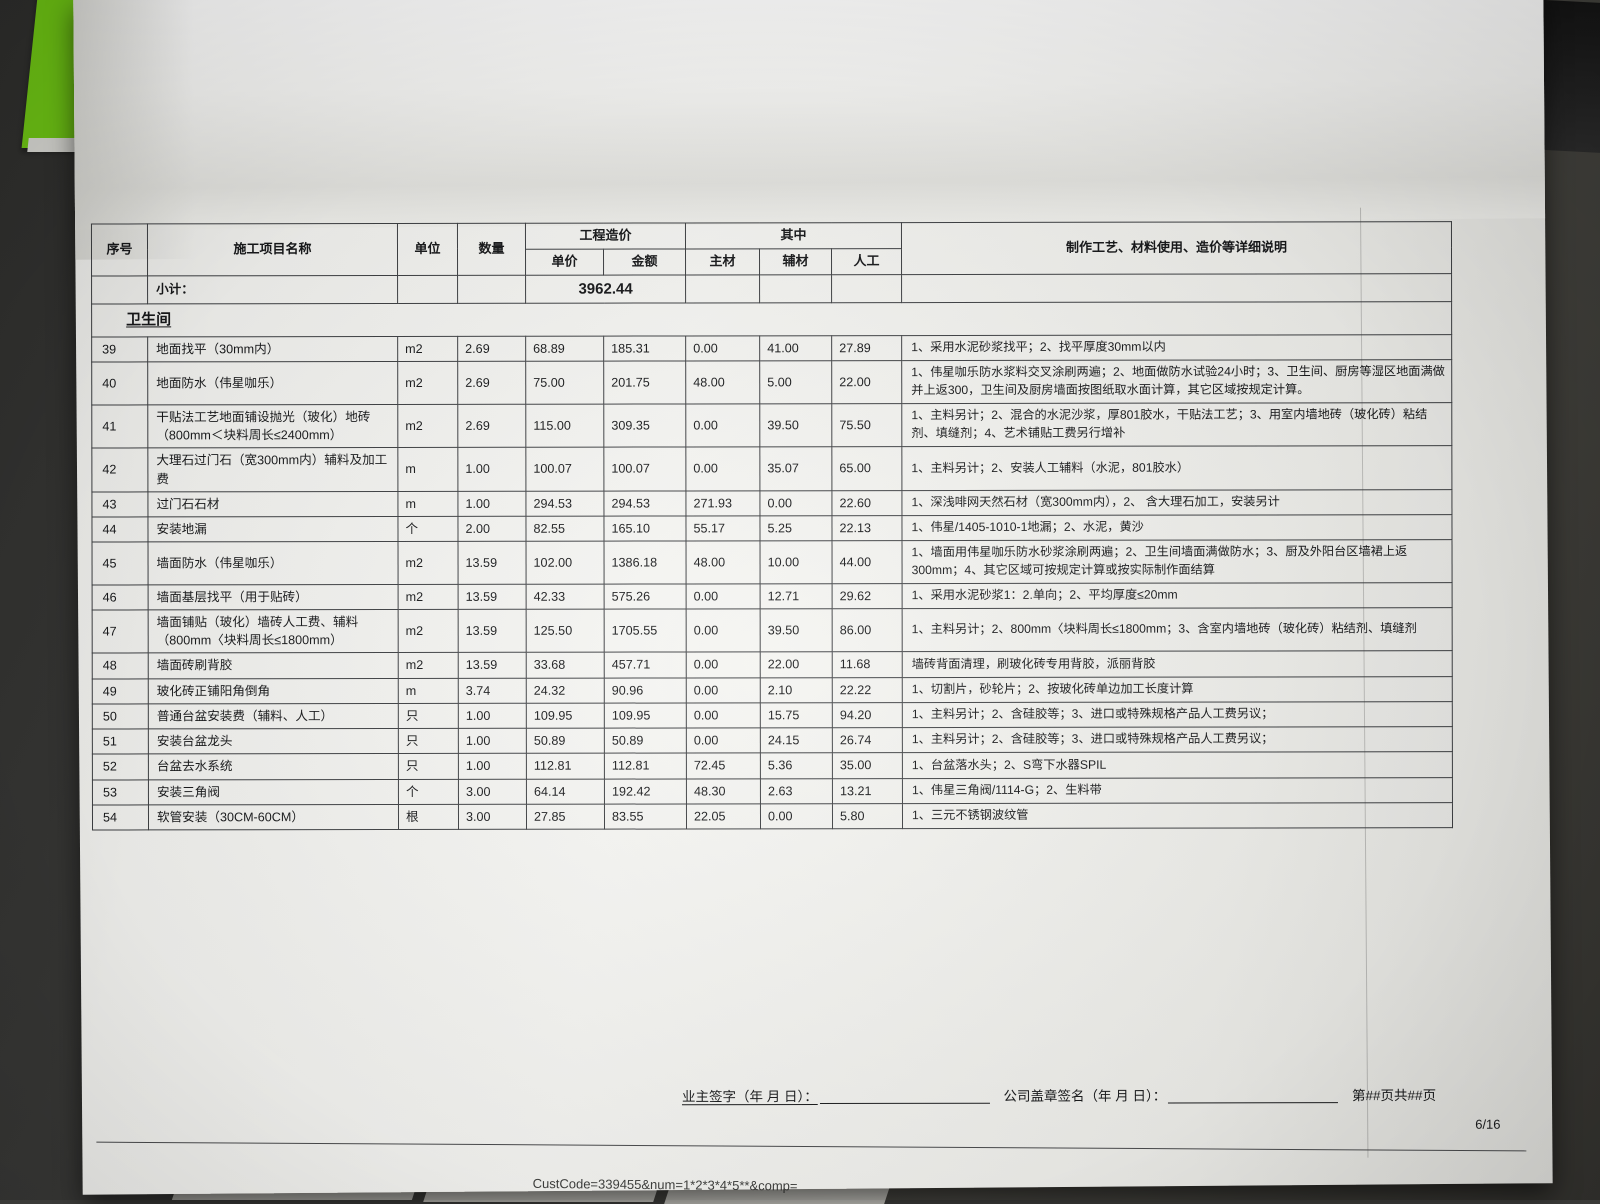  Describe the element at coordinates (273, 741) in the screenshot. I see `cell-name: 安装台盆龙头` at that location.